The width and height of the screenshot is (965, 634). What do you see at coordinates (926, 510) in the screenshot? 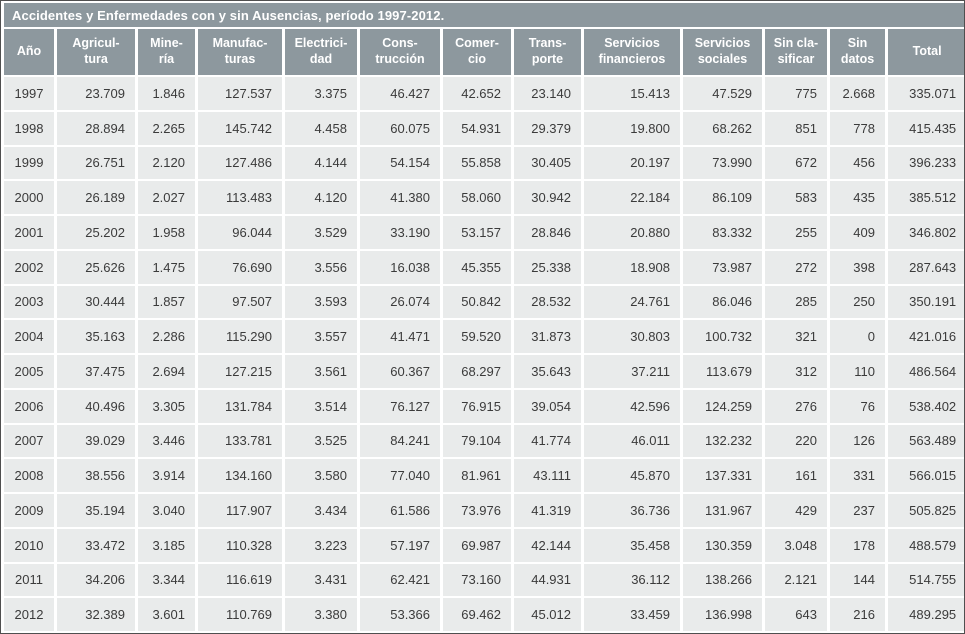
I see `value-cell: 505.825` at bounding box center [926, 510].